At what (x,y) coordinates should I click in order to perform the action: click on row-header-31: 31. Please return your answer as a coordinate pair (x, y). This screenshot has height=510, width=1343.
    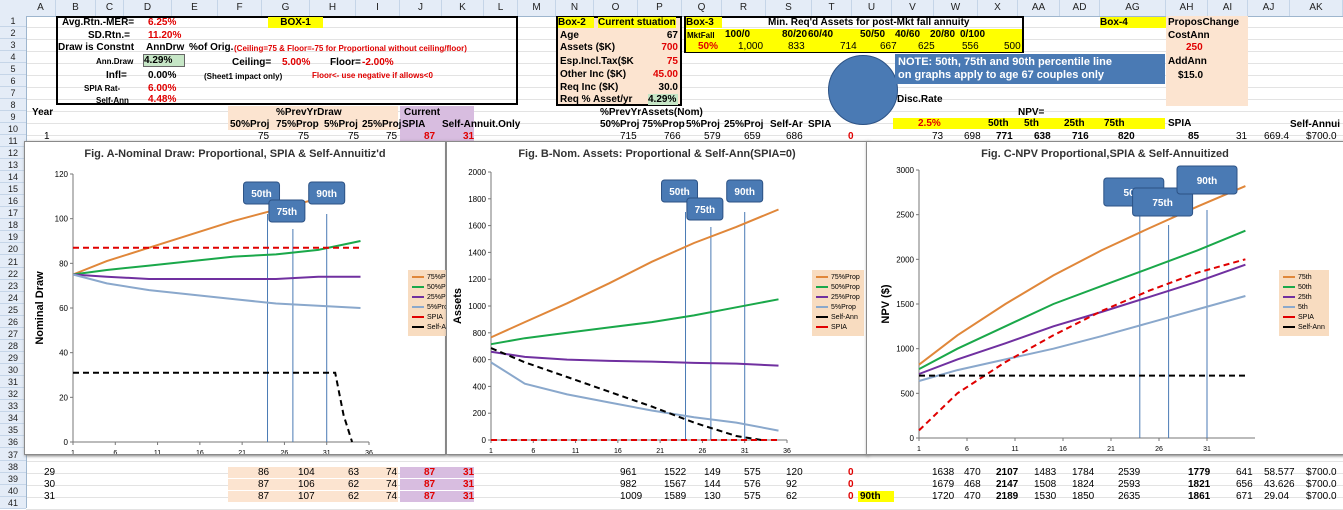
    Looking at the image, I should click on (13, 382).